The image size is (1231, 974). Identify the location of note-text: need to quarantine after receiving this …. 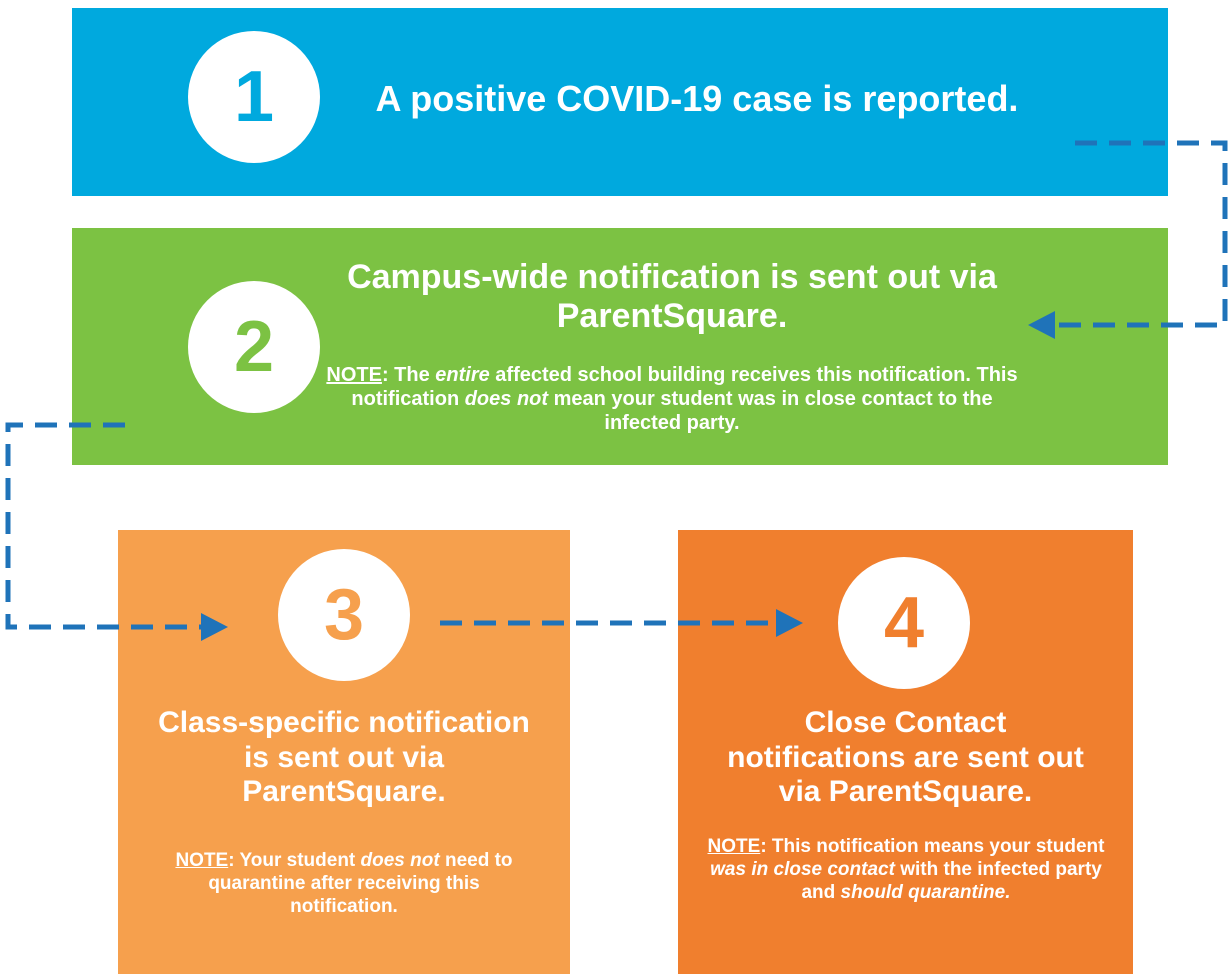
(360, 883).